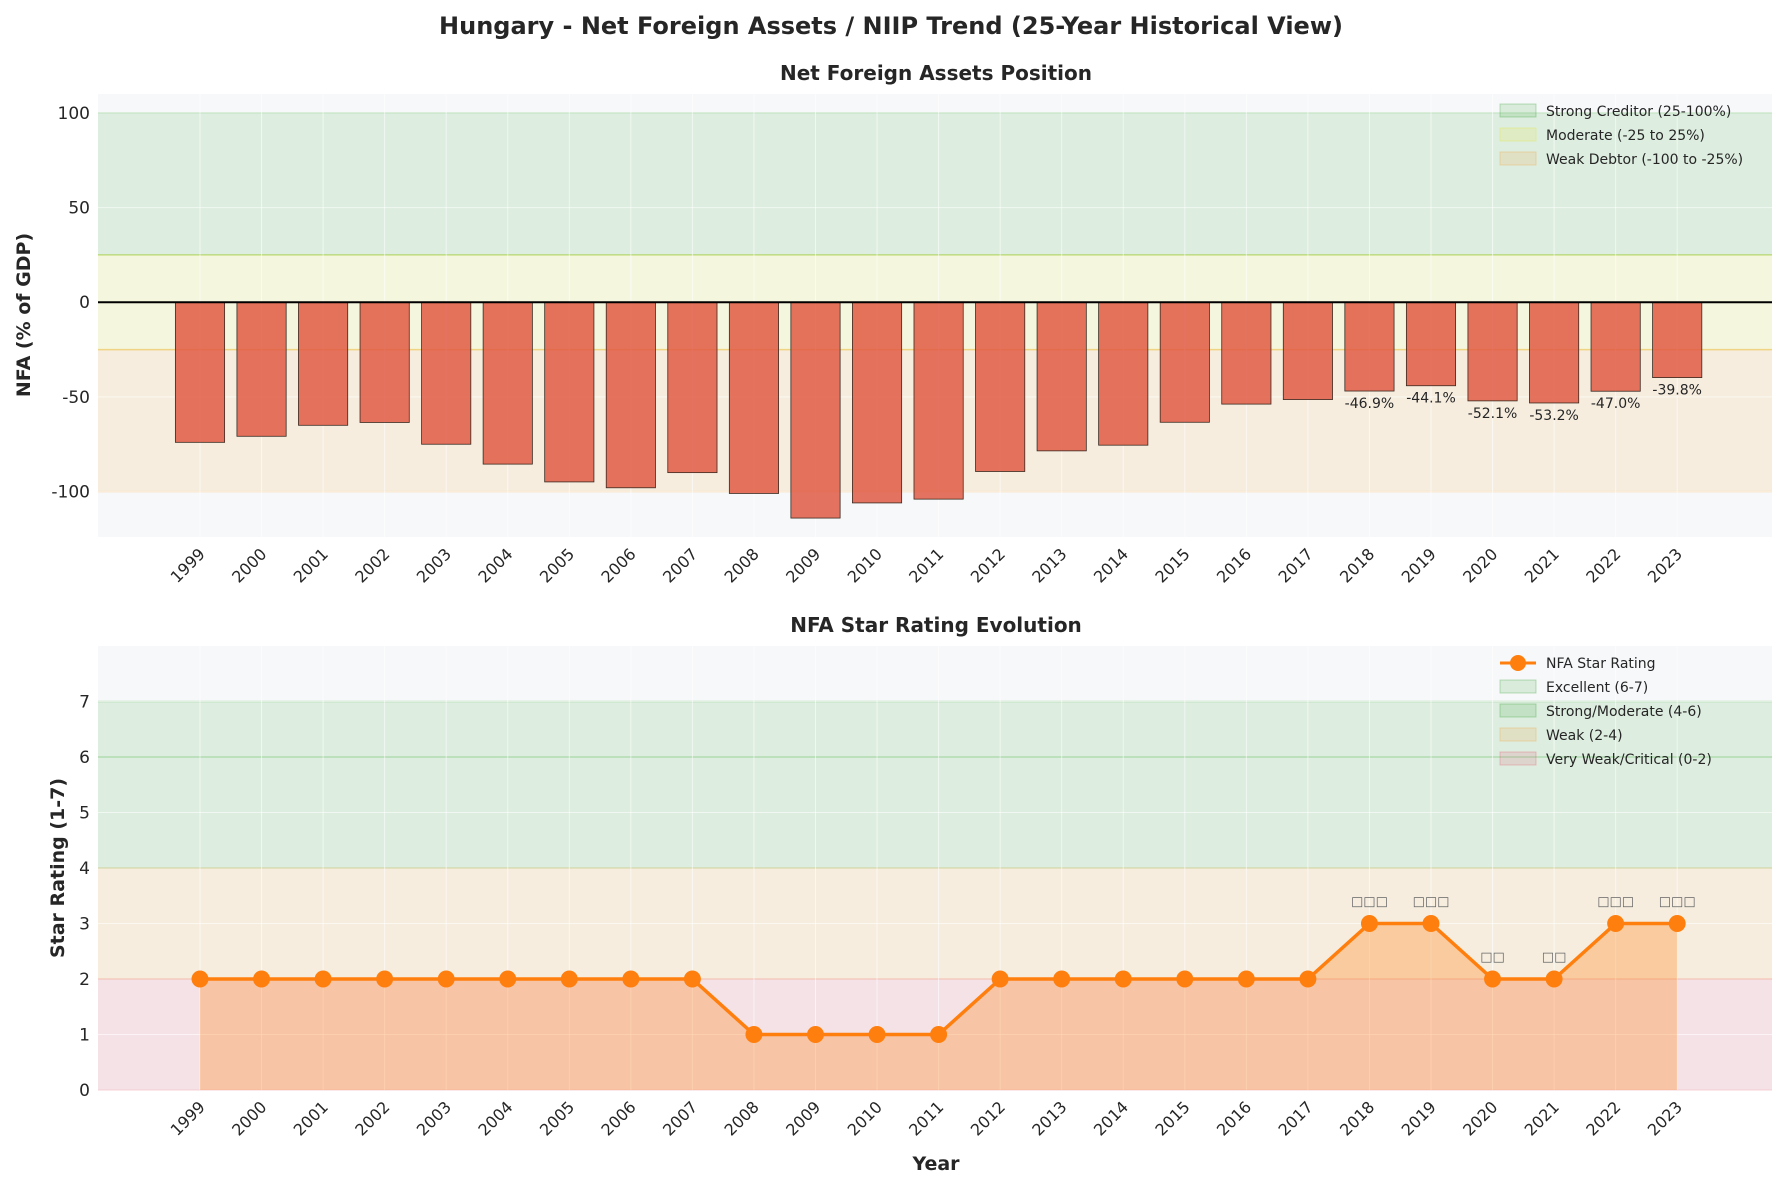 Image resolution: width=1783 pixels, height=1187 pixels. What do you see at coordinates (188, 565) in the screenshot?
I see `x-tick-label: 1999` at bounding box center [188, 565].